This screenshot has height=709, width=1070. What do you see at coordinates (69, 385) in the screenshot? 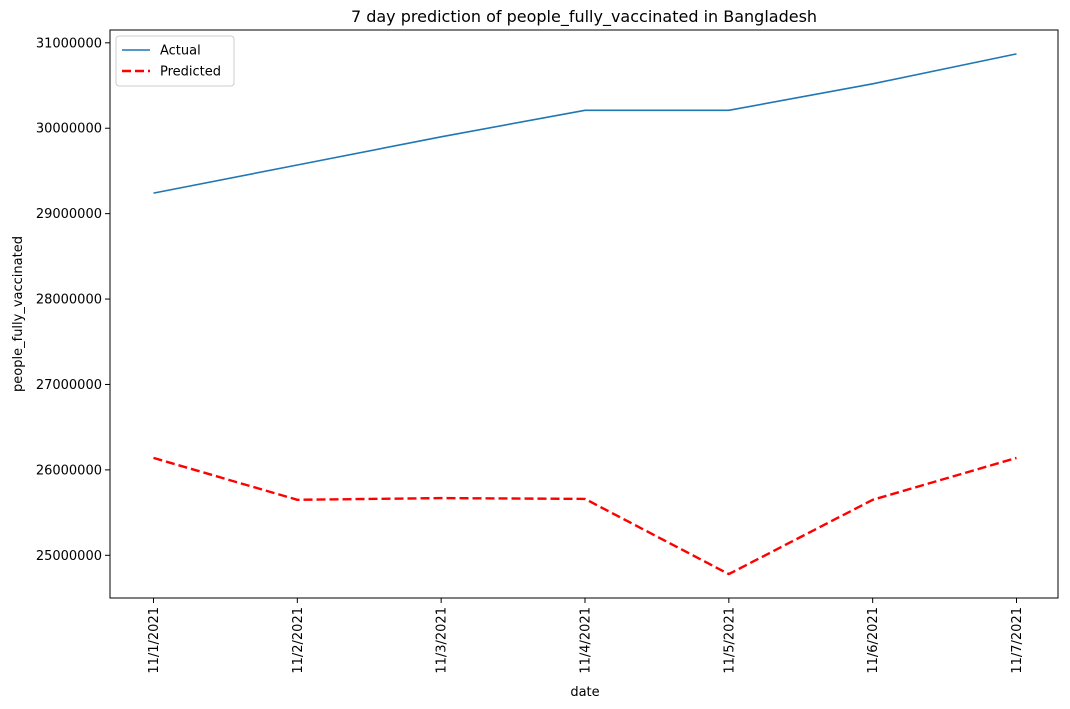
I see `y-tick-label: 27000000` at bounding box center [69, 385].